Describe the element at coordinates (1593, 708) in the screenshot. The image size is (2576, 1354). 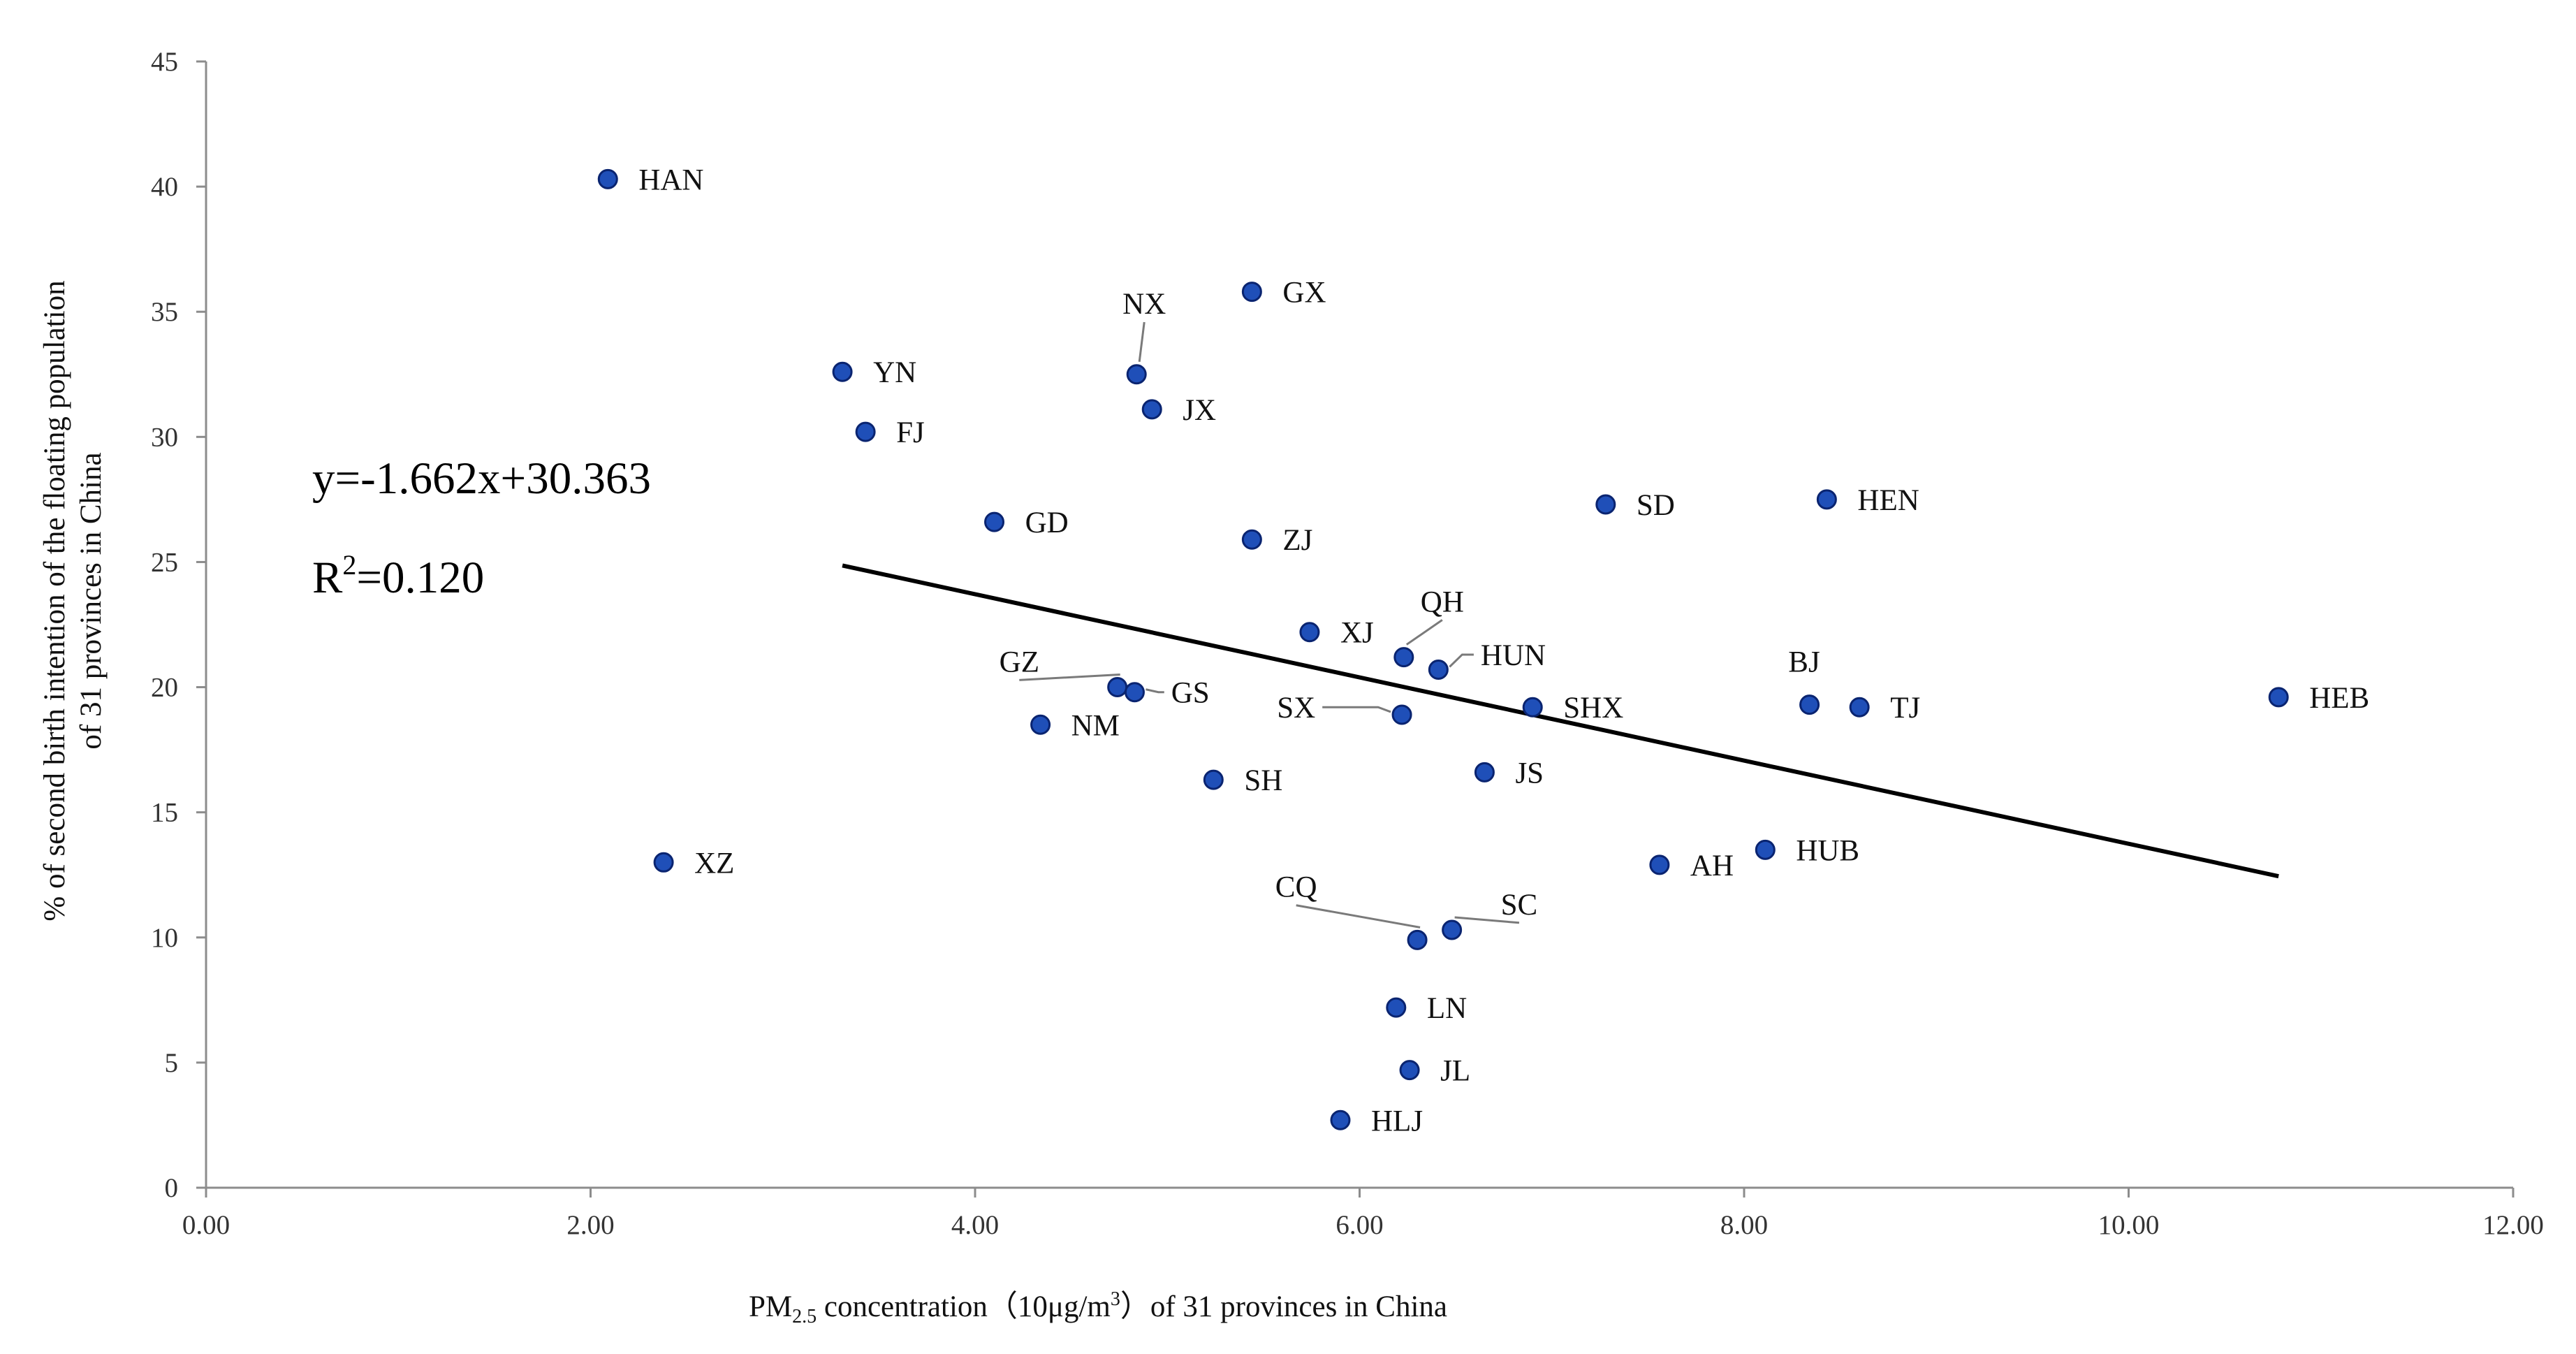
I see `point-label: SHX` at that location.